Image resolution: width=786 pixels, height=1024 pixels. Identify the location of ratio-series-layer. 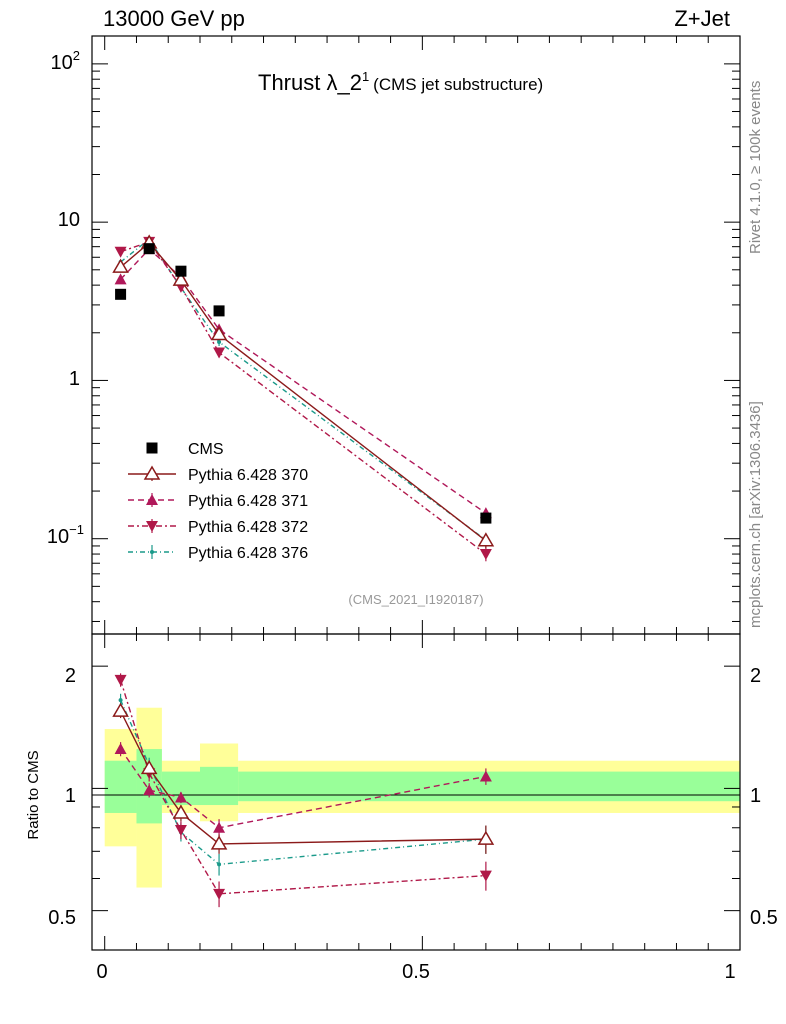
(303, 790).